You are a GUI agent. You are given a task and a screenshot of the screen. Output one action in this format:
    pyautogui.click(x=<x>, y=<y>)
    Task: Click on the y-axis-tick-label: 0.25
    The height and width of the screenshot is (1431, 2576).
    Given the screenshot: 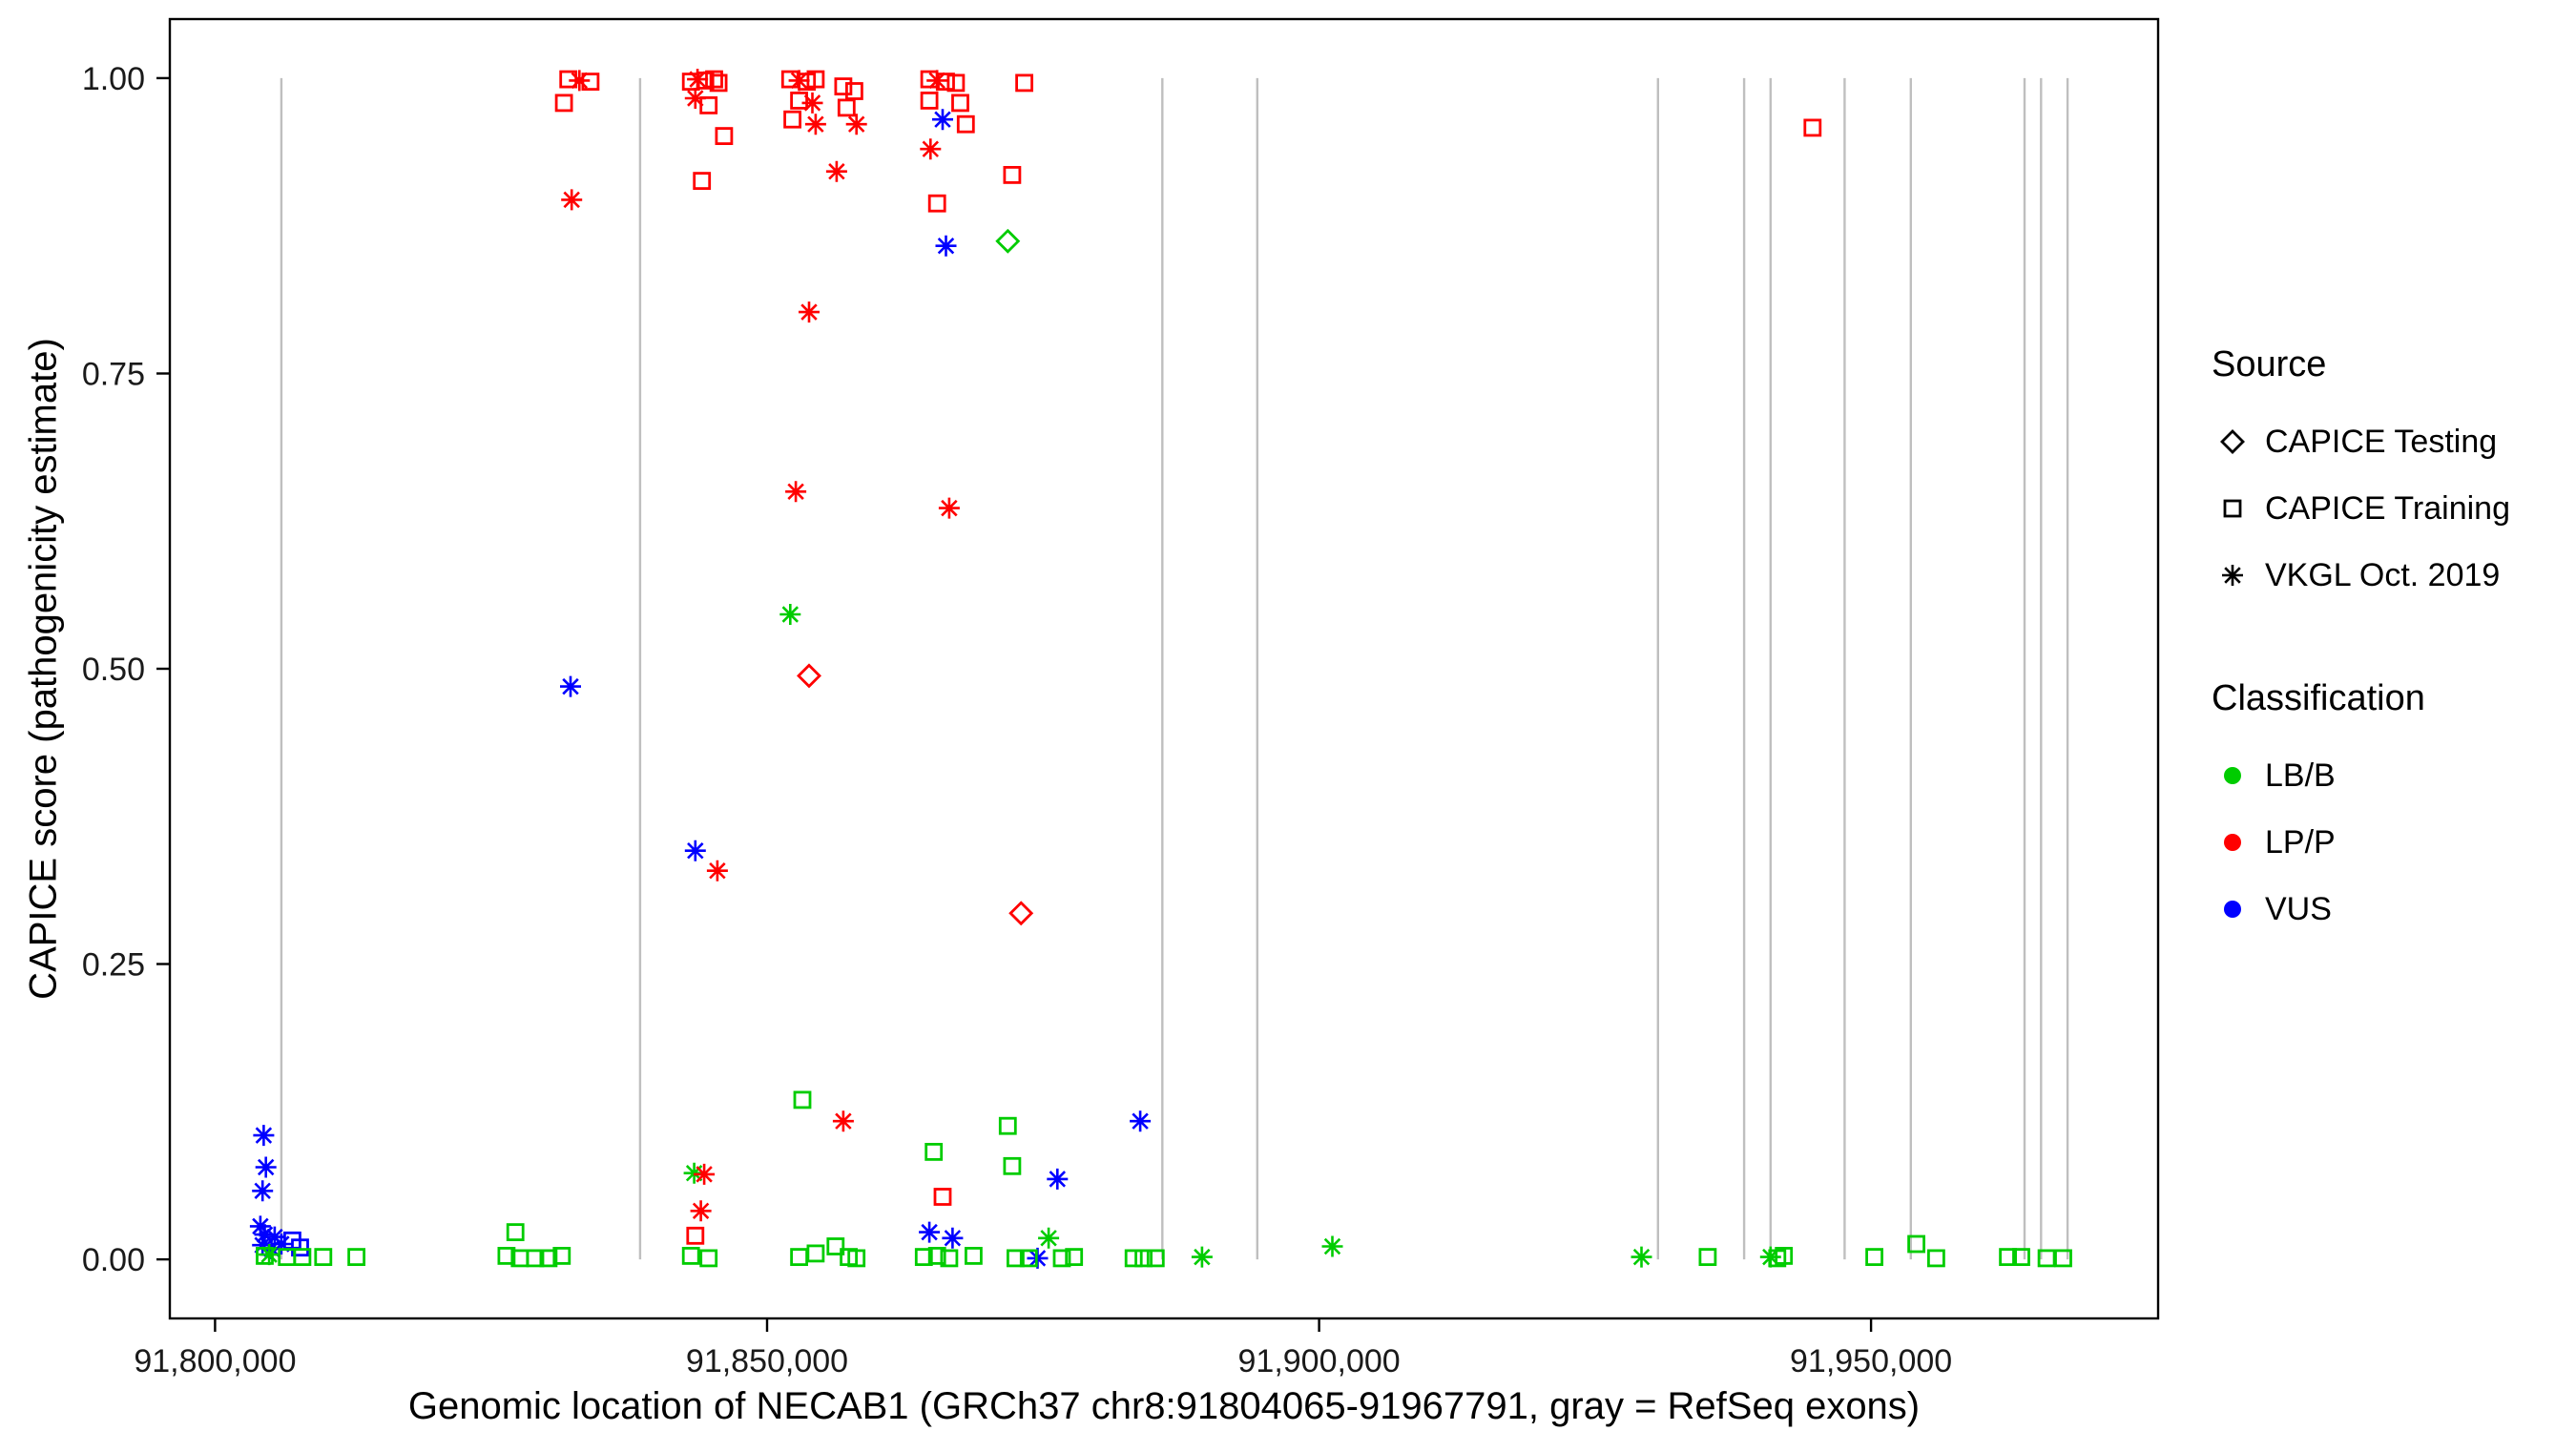 What is the action you would take?
    pyautogui.click(x=113, y=965)
    